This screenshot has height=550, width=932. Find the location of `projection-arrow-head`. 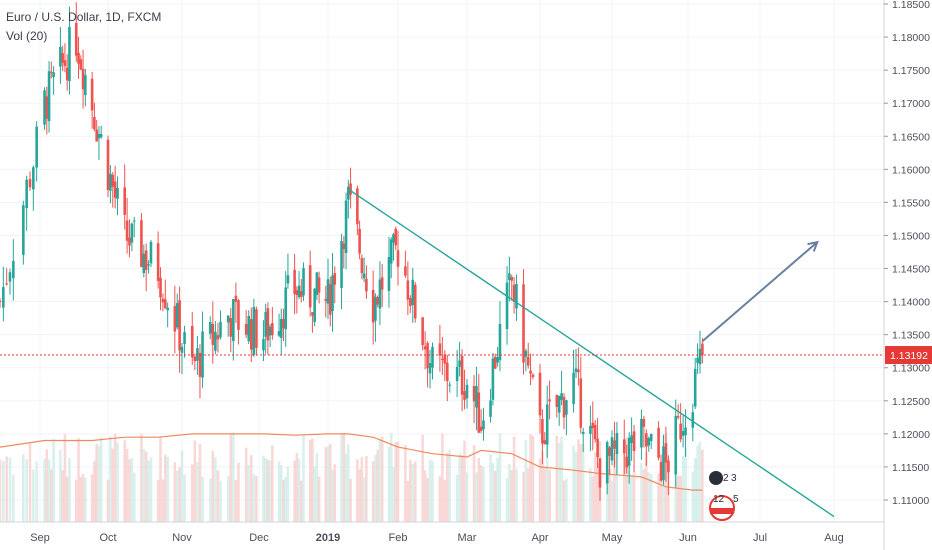

projection-arrow-head is located at coordinates (813, 246).